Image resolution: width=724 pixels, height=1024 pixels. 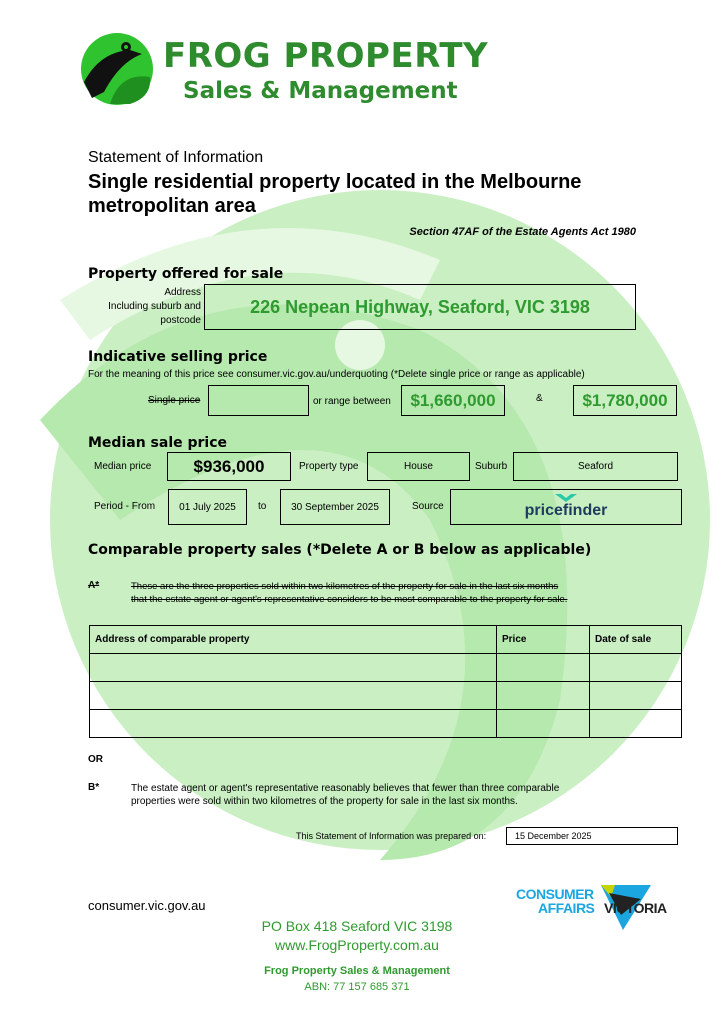 I want to click on footer-company: Frog Property Sales & Management, so click(x=357, y=971).